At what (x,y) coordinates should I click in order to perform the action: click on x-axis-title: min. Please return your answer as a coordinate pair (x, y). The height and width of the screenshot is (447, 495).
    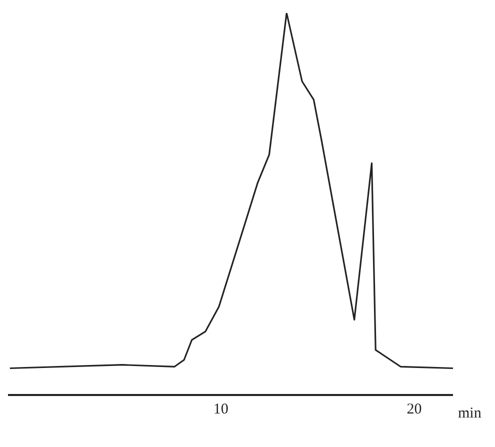
    Looking at the image, I should click on (470, 413).